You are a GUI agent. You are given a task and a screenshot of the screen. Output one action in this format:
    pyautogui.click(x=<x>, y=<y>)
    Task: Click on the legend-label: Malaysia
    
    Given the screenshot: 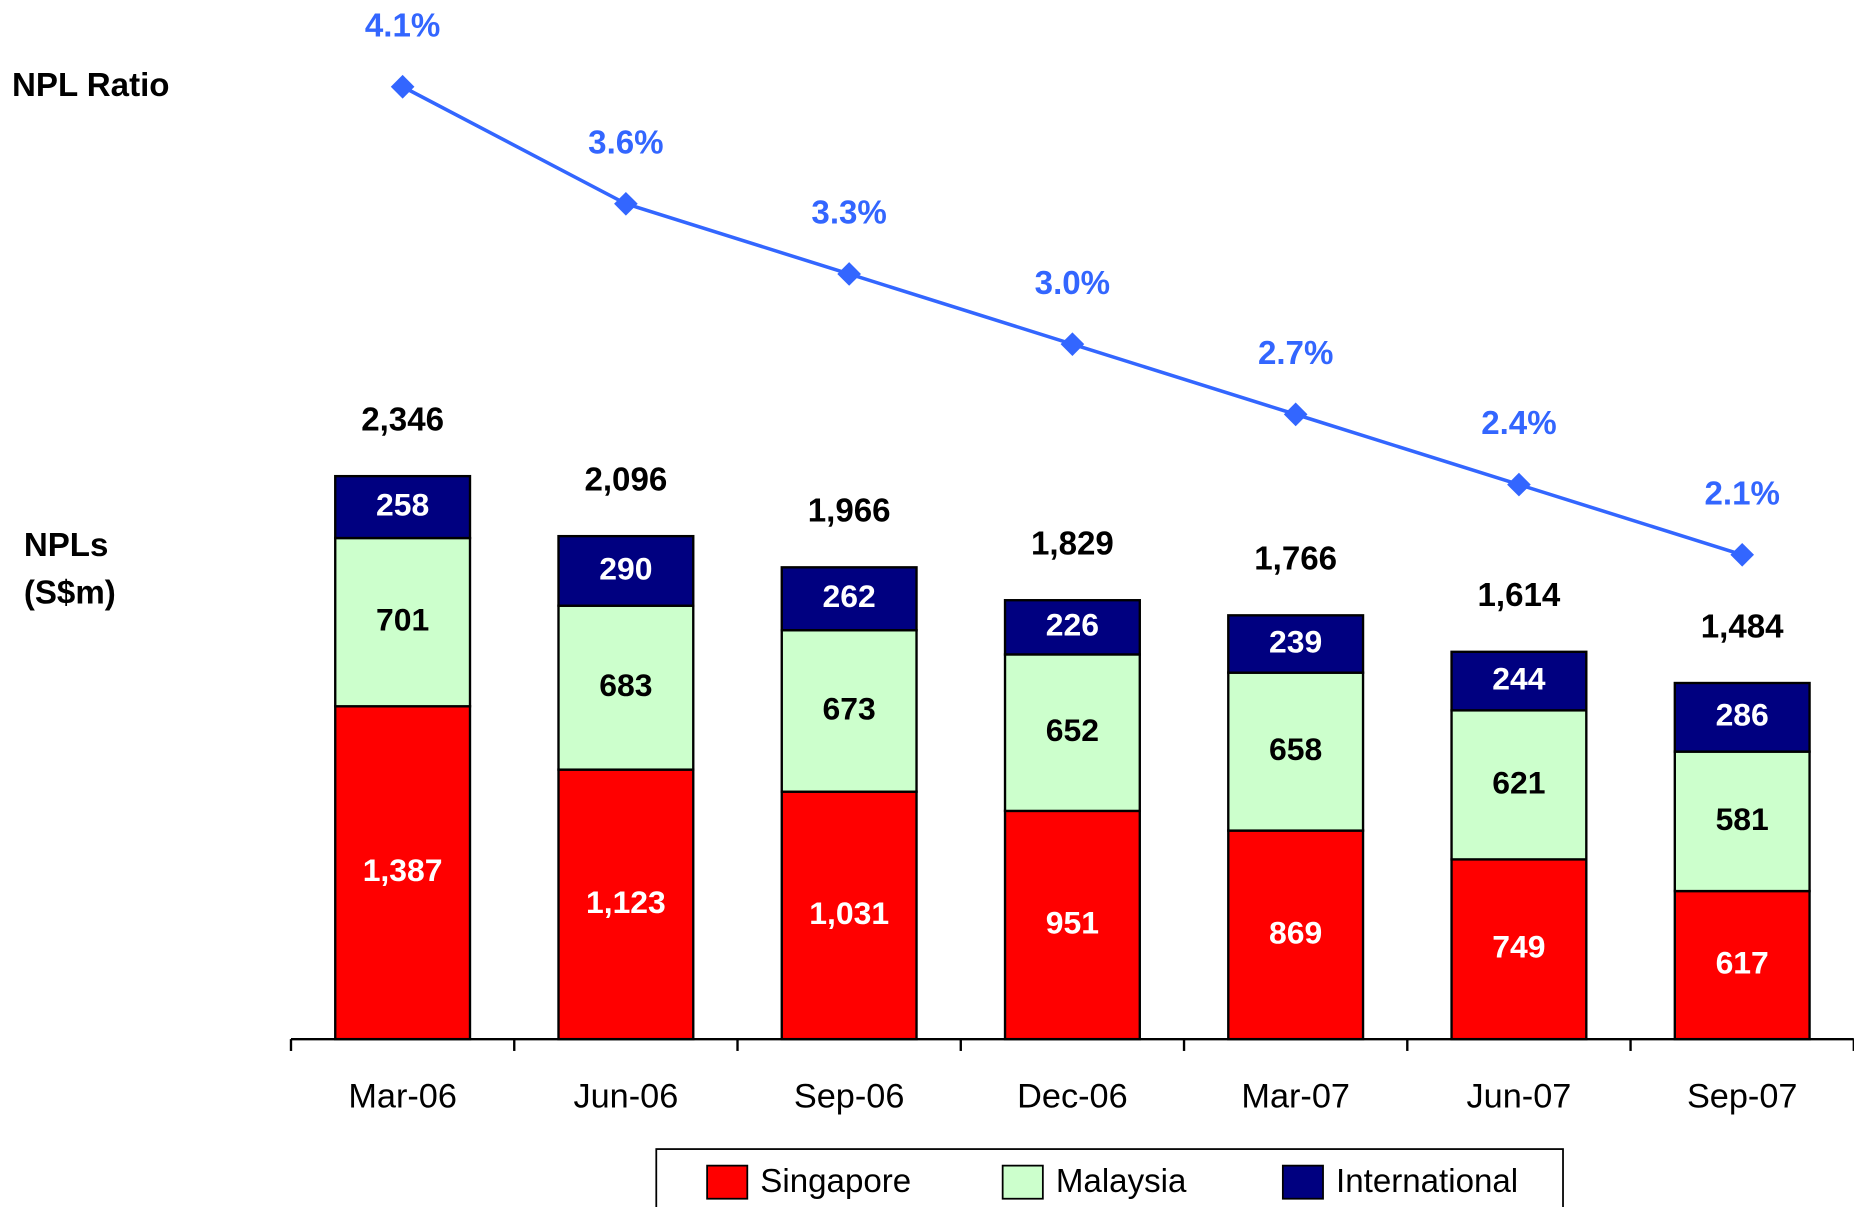 What is the action you would take?
    pyautogui.click(x=1121, y=1181)
    